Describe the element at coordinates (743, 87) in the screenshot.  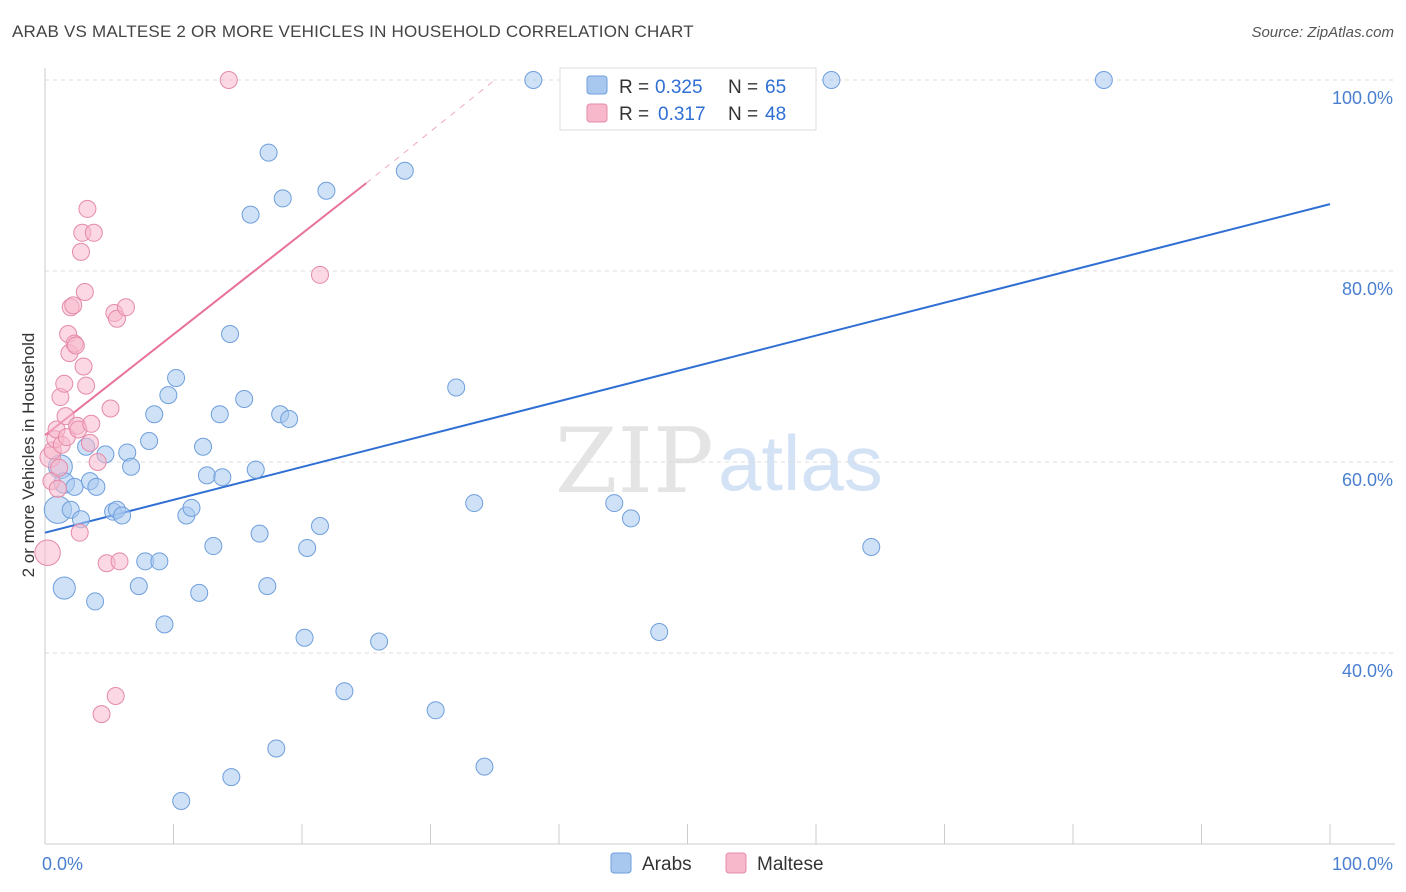
I see `legend-arabs-n-label: N =` at that location.